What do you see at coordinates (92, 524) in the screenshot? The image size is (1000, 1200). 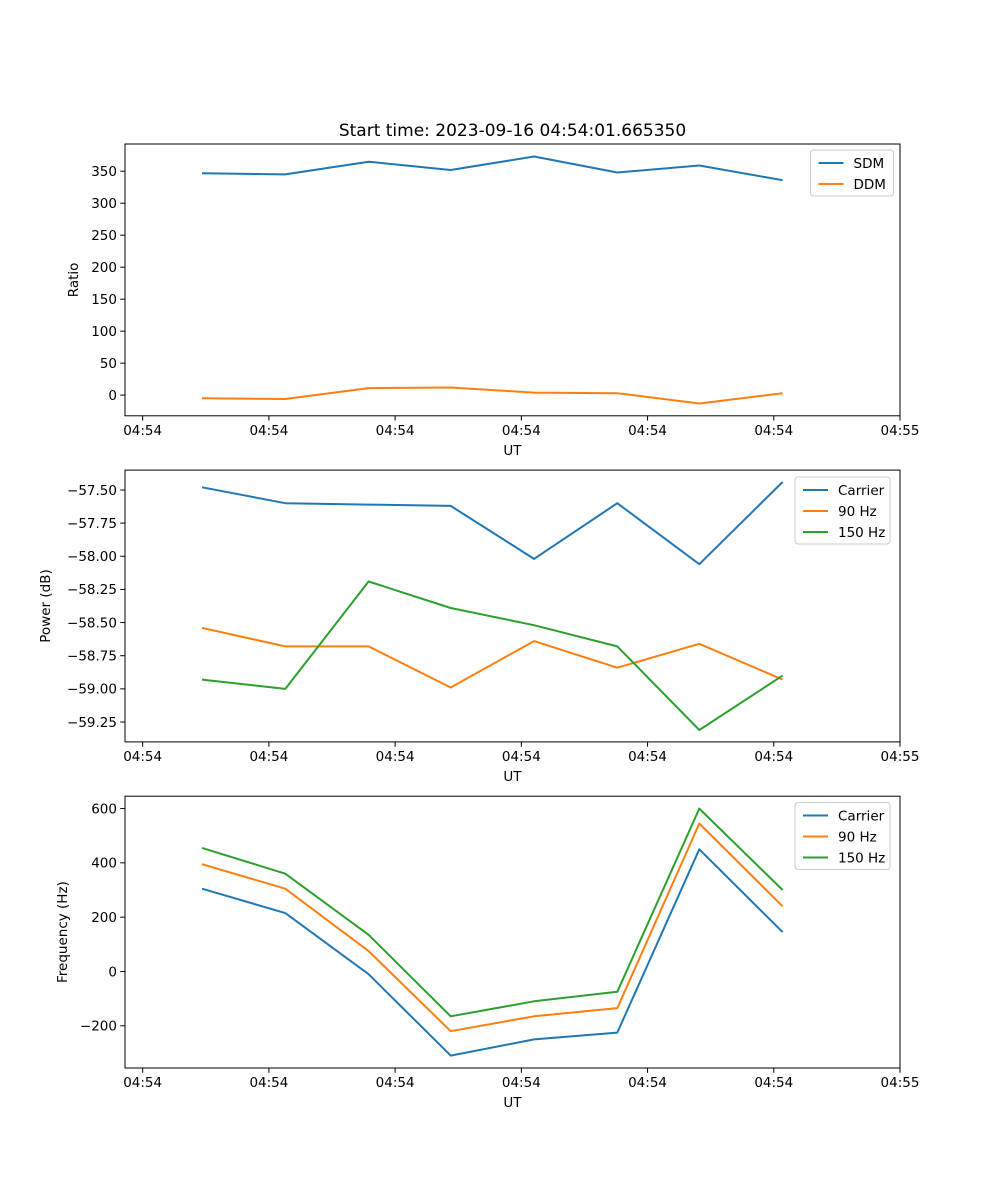 I see `y-tick-label: −57.75` at bounding box center [92, 524].